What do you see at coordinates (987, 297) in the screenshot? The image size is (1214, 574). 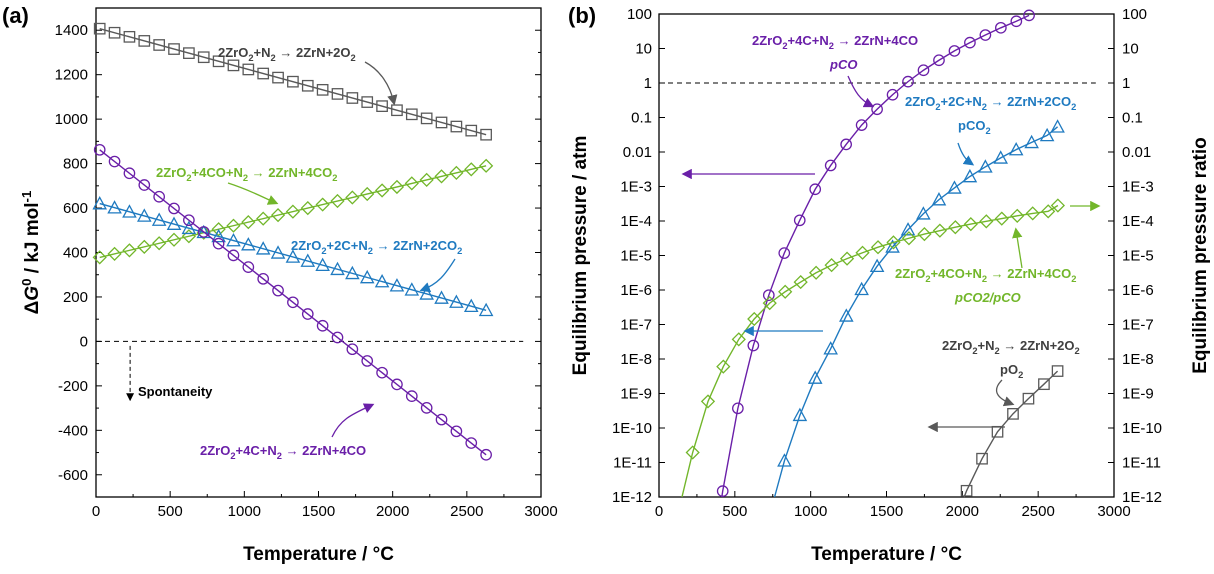 I see `label-green-p-b: pCO2/pCO` at bounding box center [987, 297].